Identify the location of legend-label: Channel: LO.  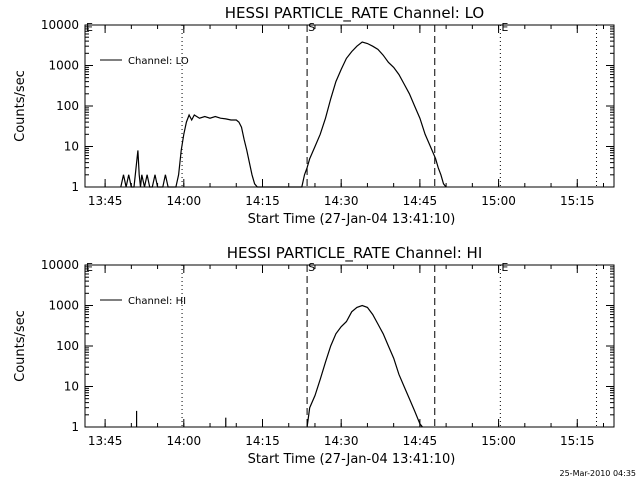
(158, 61).